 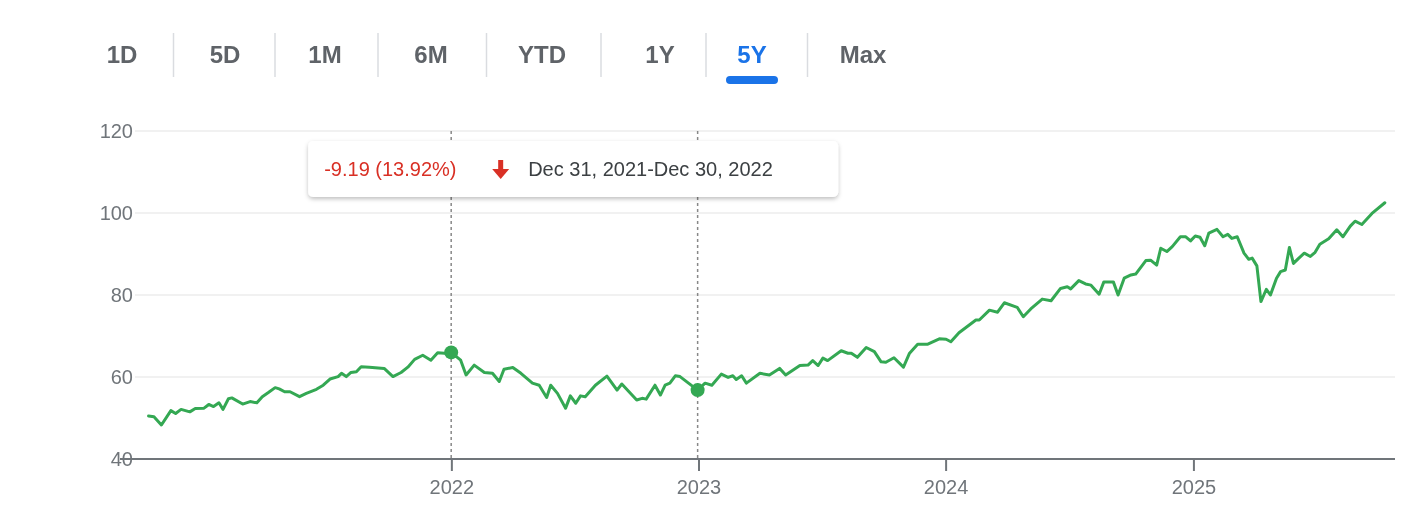 I want to click on text: 1M, so click(x=325, y=54).